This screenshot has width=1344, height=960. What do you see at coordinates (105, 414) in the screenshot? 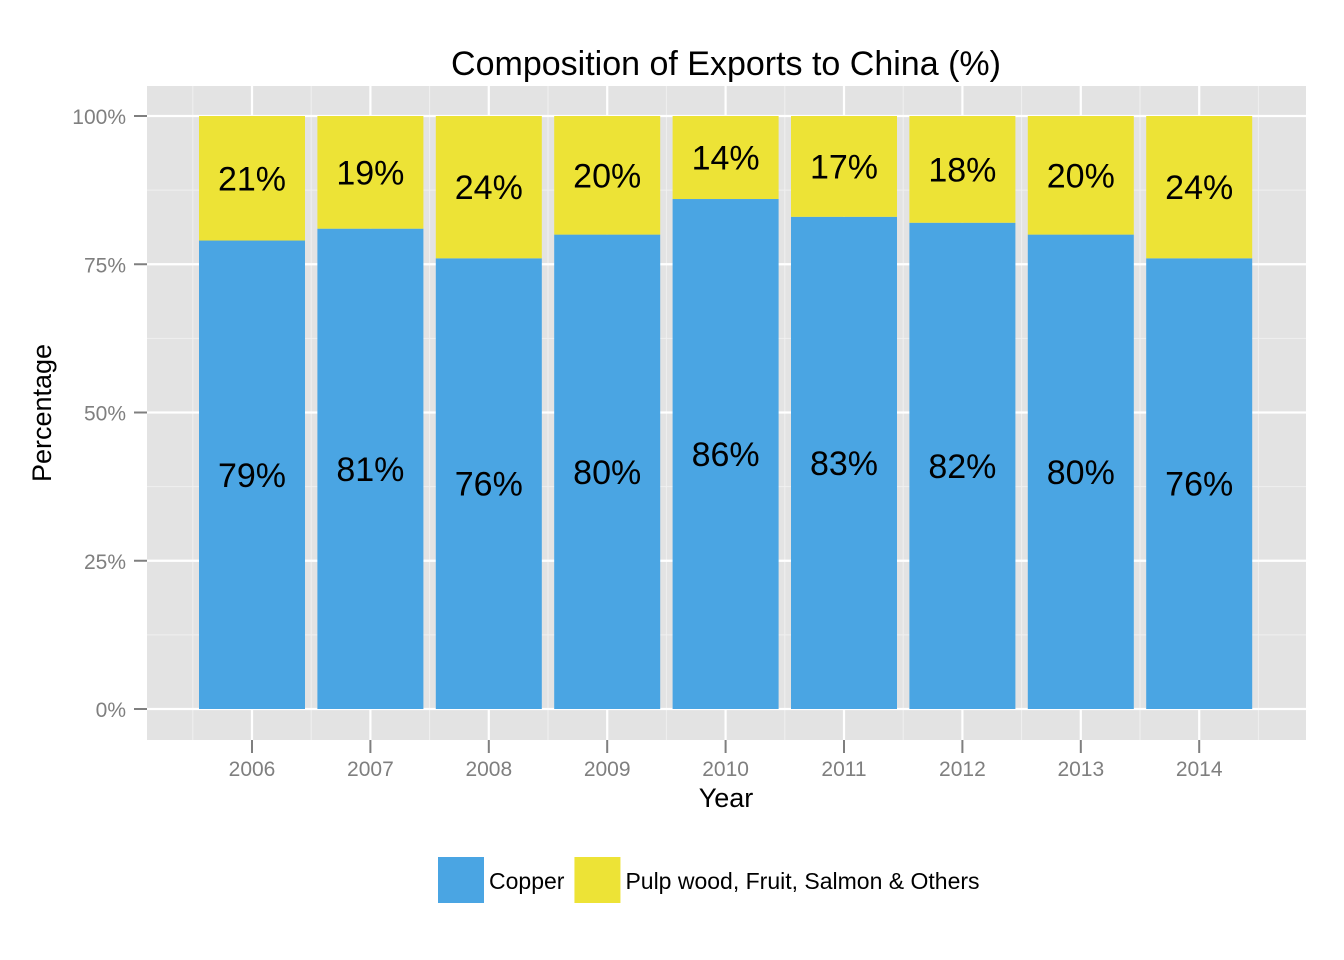
I see `y-tick-label: 50%` at bounding box center [105, 414].